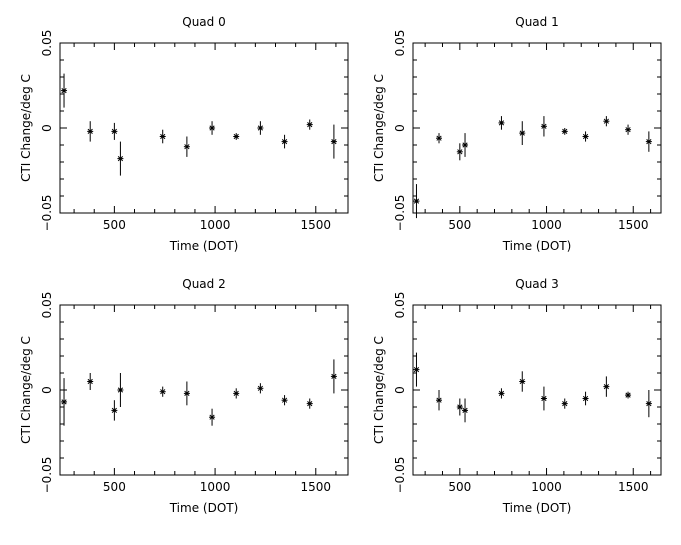 Image resolution: width=681 pixels, height=545 pixels. Describe the element at coordinates (203, 284) in the screenshot. I see `panel-title: Quad 2` at that location.